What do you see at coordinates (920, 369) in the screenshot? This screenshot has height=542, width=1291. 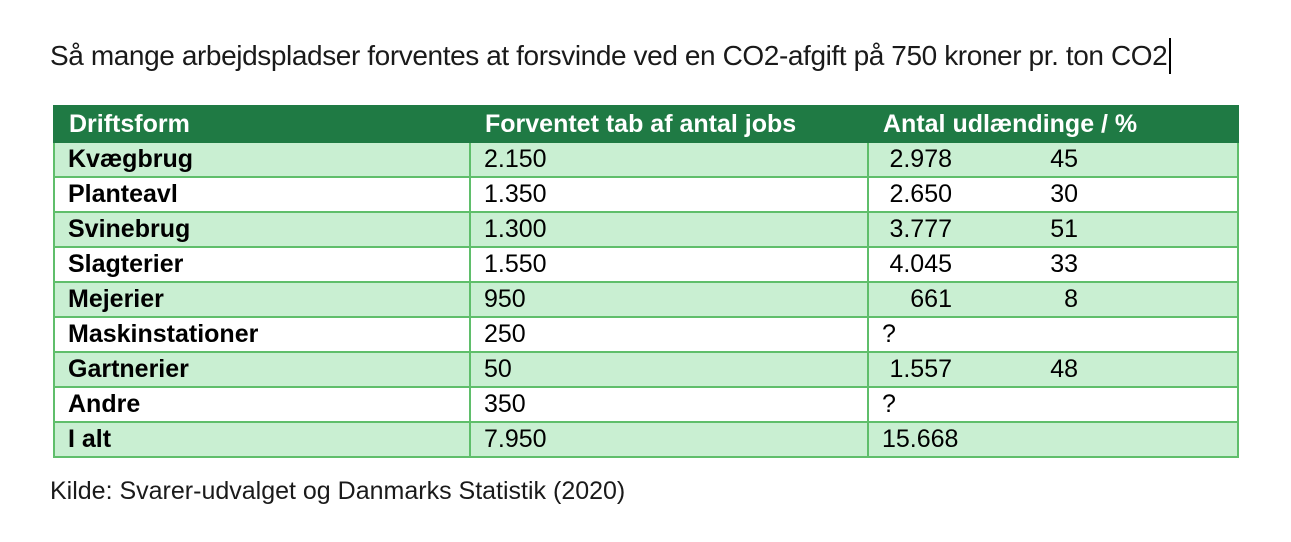 I see `value-antal: 1.557` at bounding box center [920, 369].